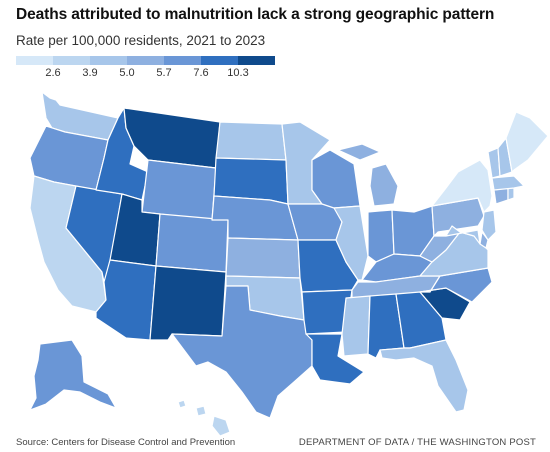 This screenshot has height=452, width=550. What do you see at coordinates (315, 222) in the screenshot?
I see `state-iowa` at bounding box center [315, 222].